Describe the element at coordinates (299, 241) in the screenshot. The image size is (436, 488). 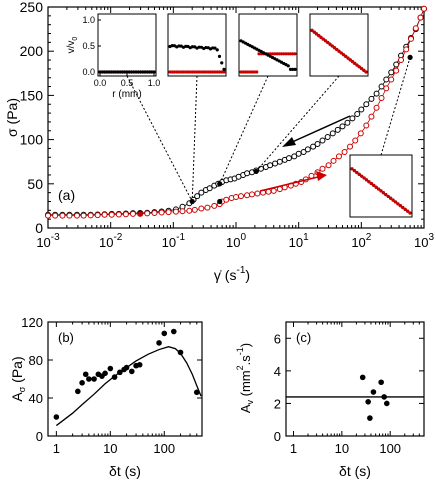
I see `x-tick-label-a: 10¹` at that location.